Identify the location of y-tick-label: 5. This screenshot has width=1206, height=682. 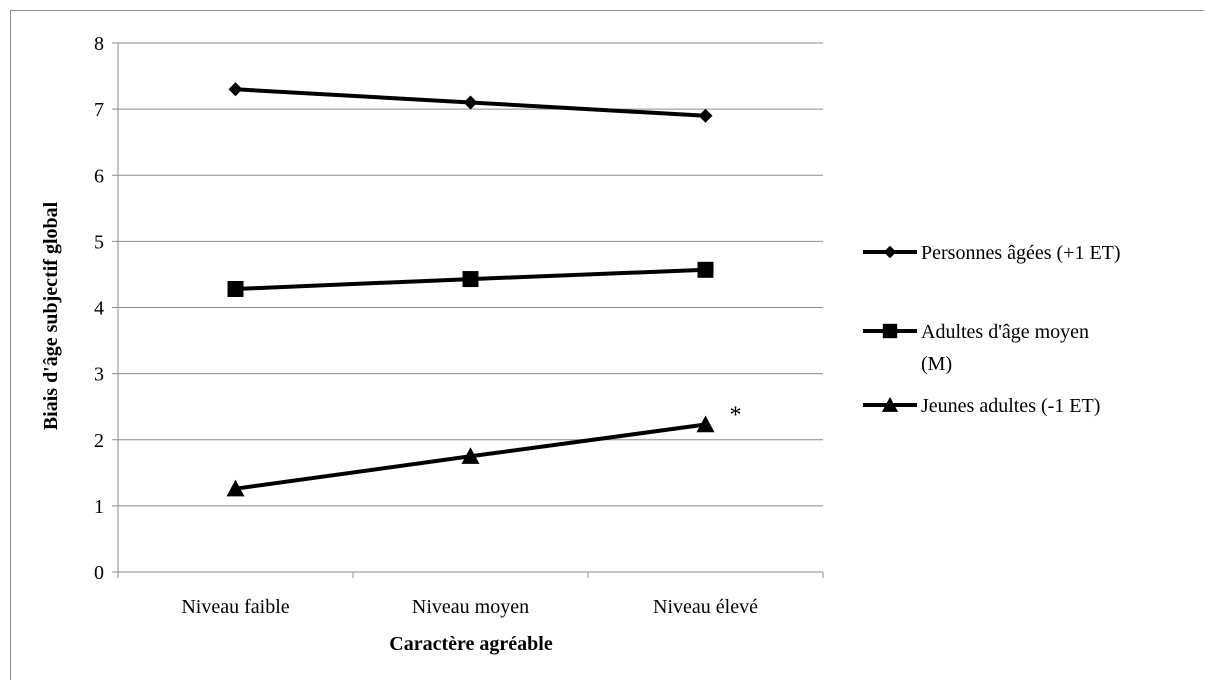
(99, 242).